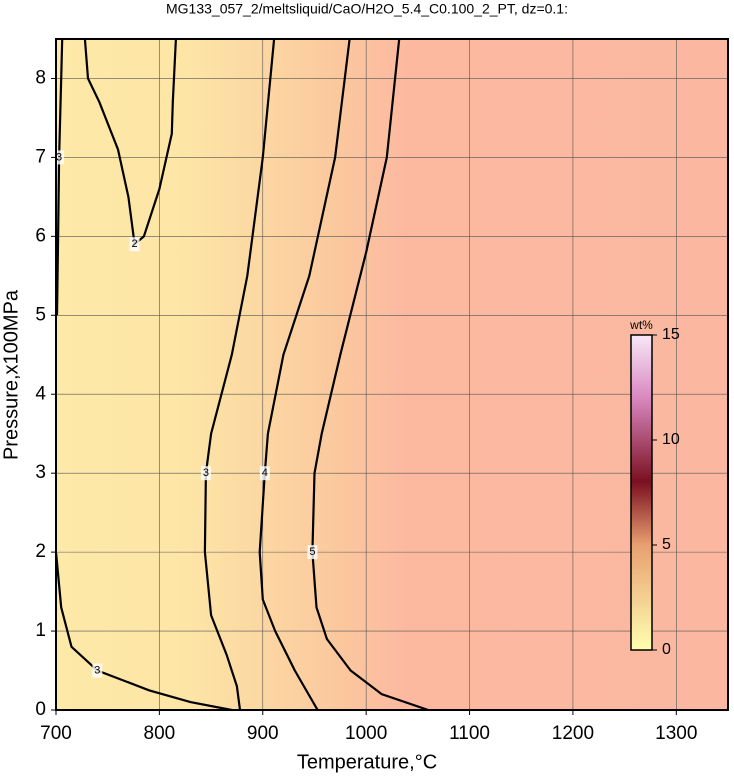 This screenshot has height=776, width=734. Describe the element at coordinates (666, 544) in the screenshot. I see `colorbar-tick-label: 5` at that location.